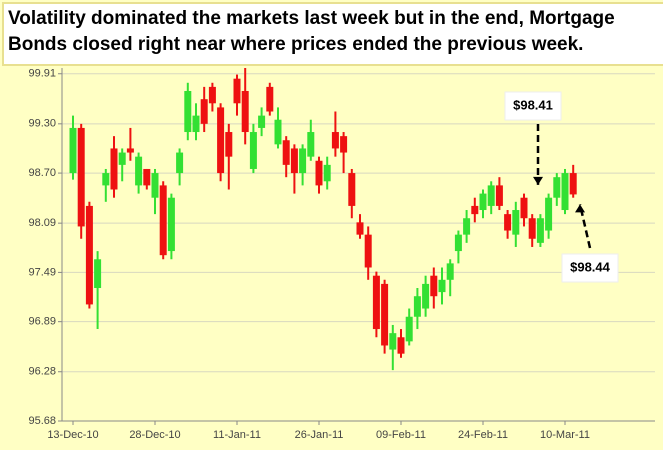 This screenshot has height=450, width=663. What do you see at coordinates (319, 435) in the screenshot?
I see `x-tick-label: 26-Jan-11` at bounding box center [319, 435].